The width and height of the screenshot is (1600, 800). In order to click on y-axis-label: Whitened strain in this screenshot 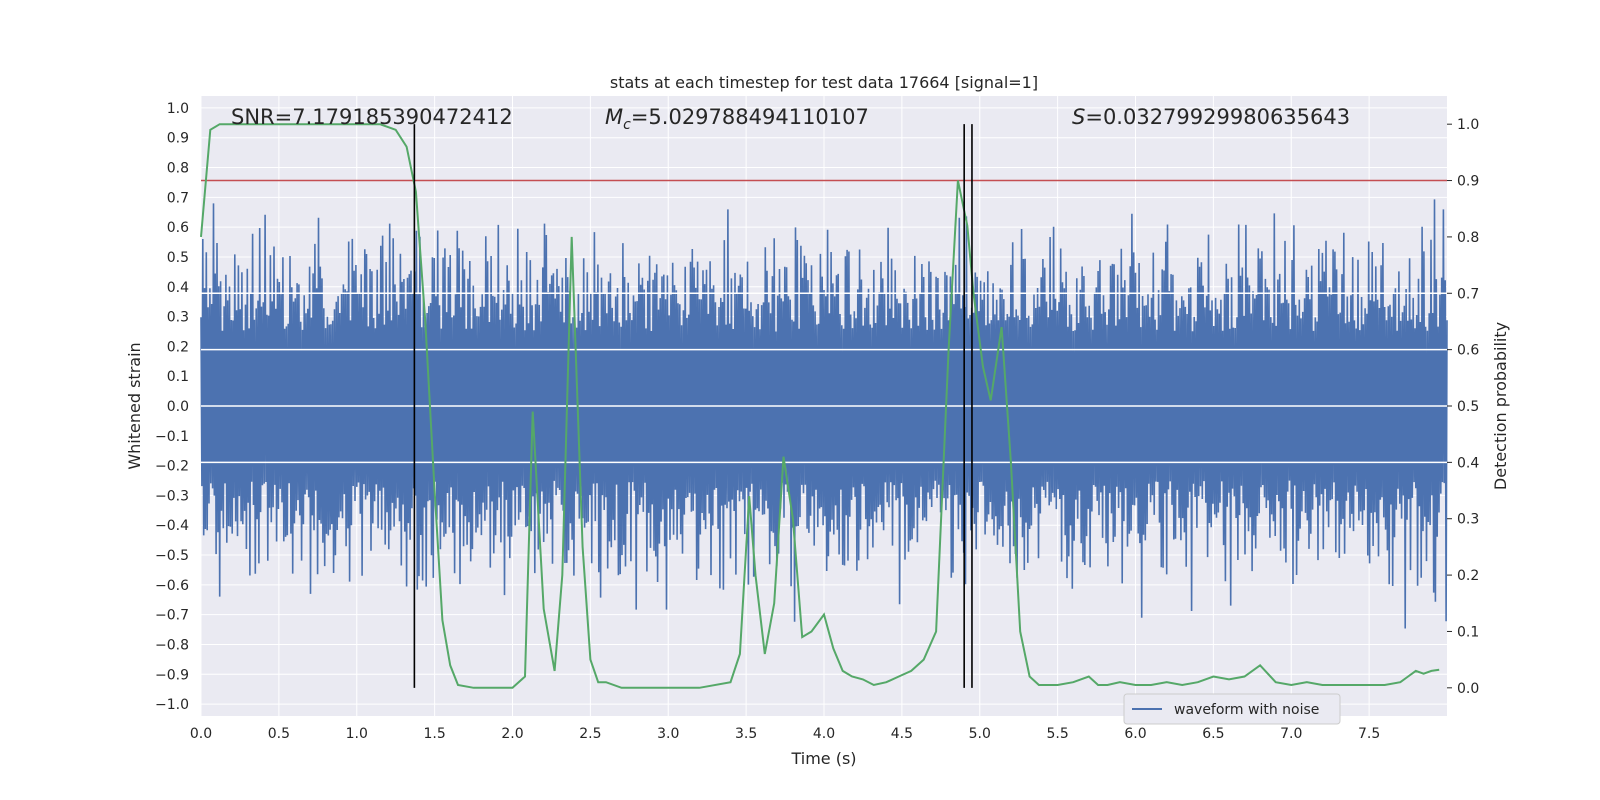, I will do `click(134, 405)`.